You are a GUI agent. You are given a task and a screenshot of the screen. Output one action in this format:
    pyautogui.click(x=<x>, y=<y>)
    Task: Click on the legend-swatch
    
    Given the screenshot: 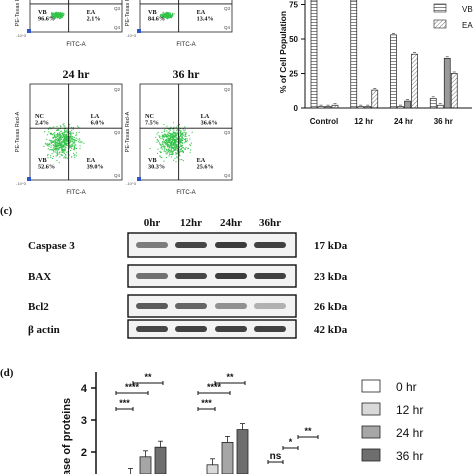 What is the action you would take?
    pyautogui.click(x=440, y=24)
    